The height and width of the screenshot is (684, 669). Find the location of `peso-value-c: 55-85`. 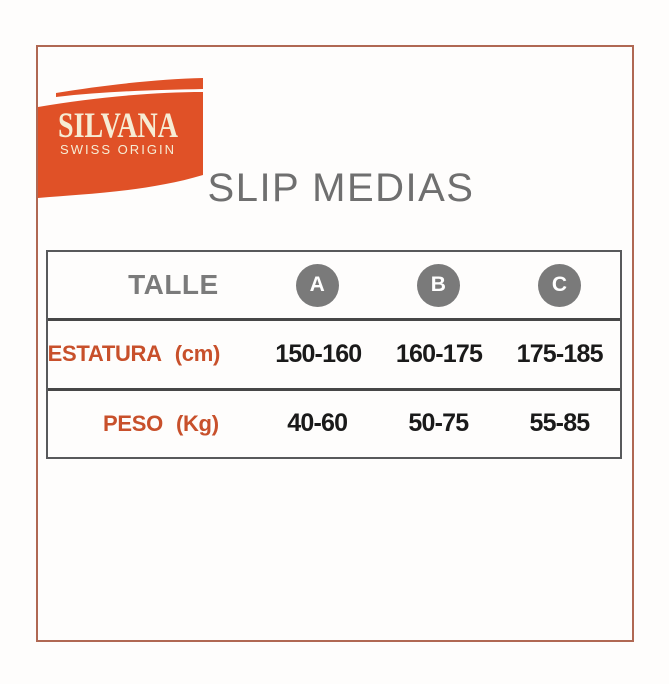

peso-value-c: 55-85 is located at coordinates (559, 423).